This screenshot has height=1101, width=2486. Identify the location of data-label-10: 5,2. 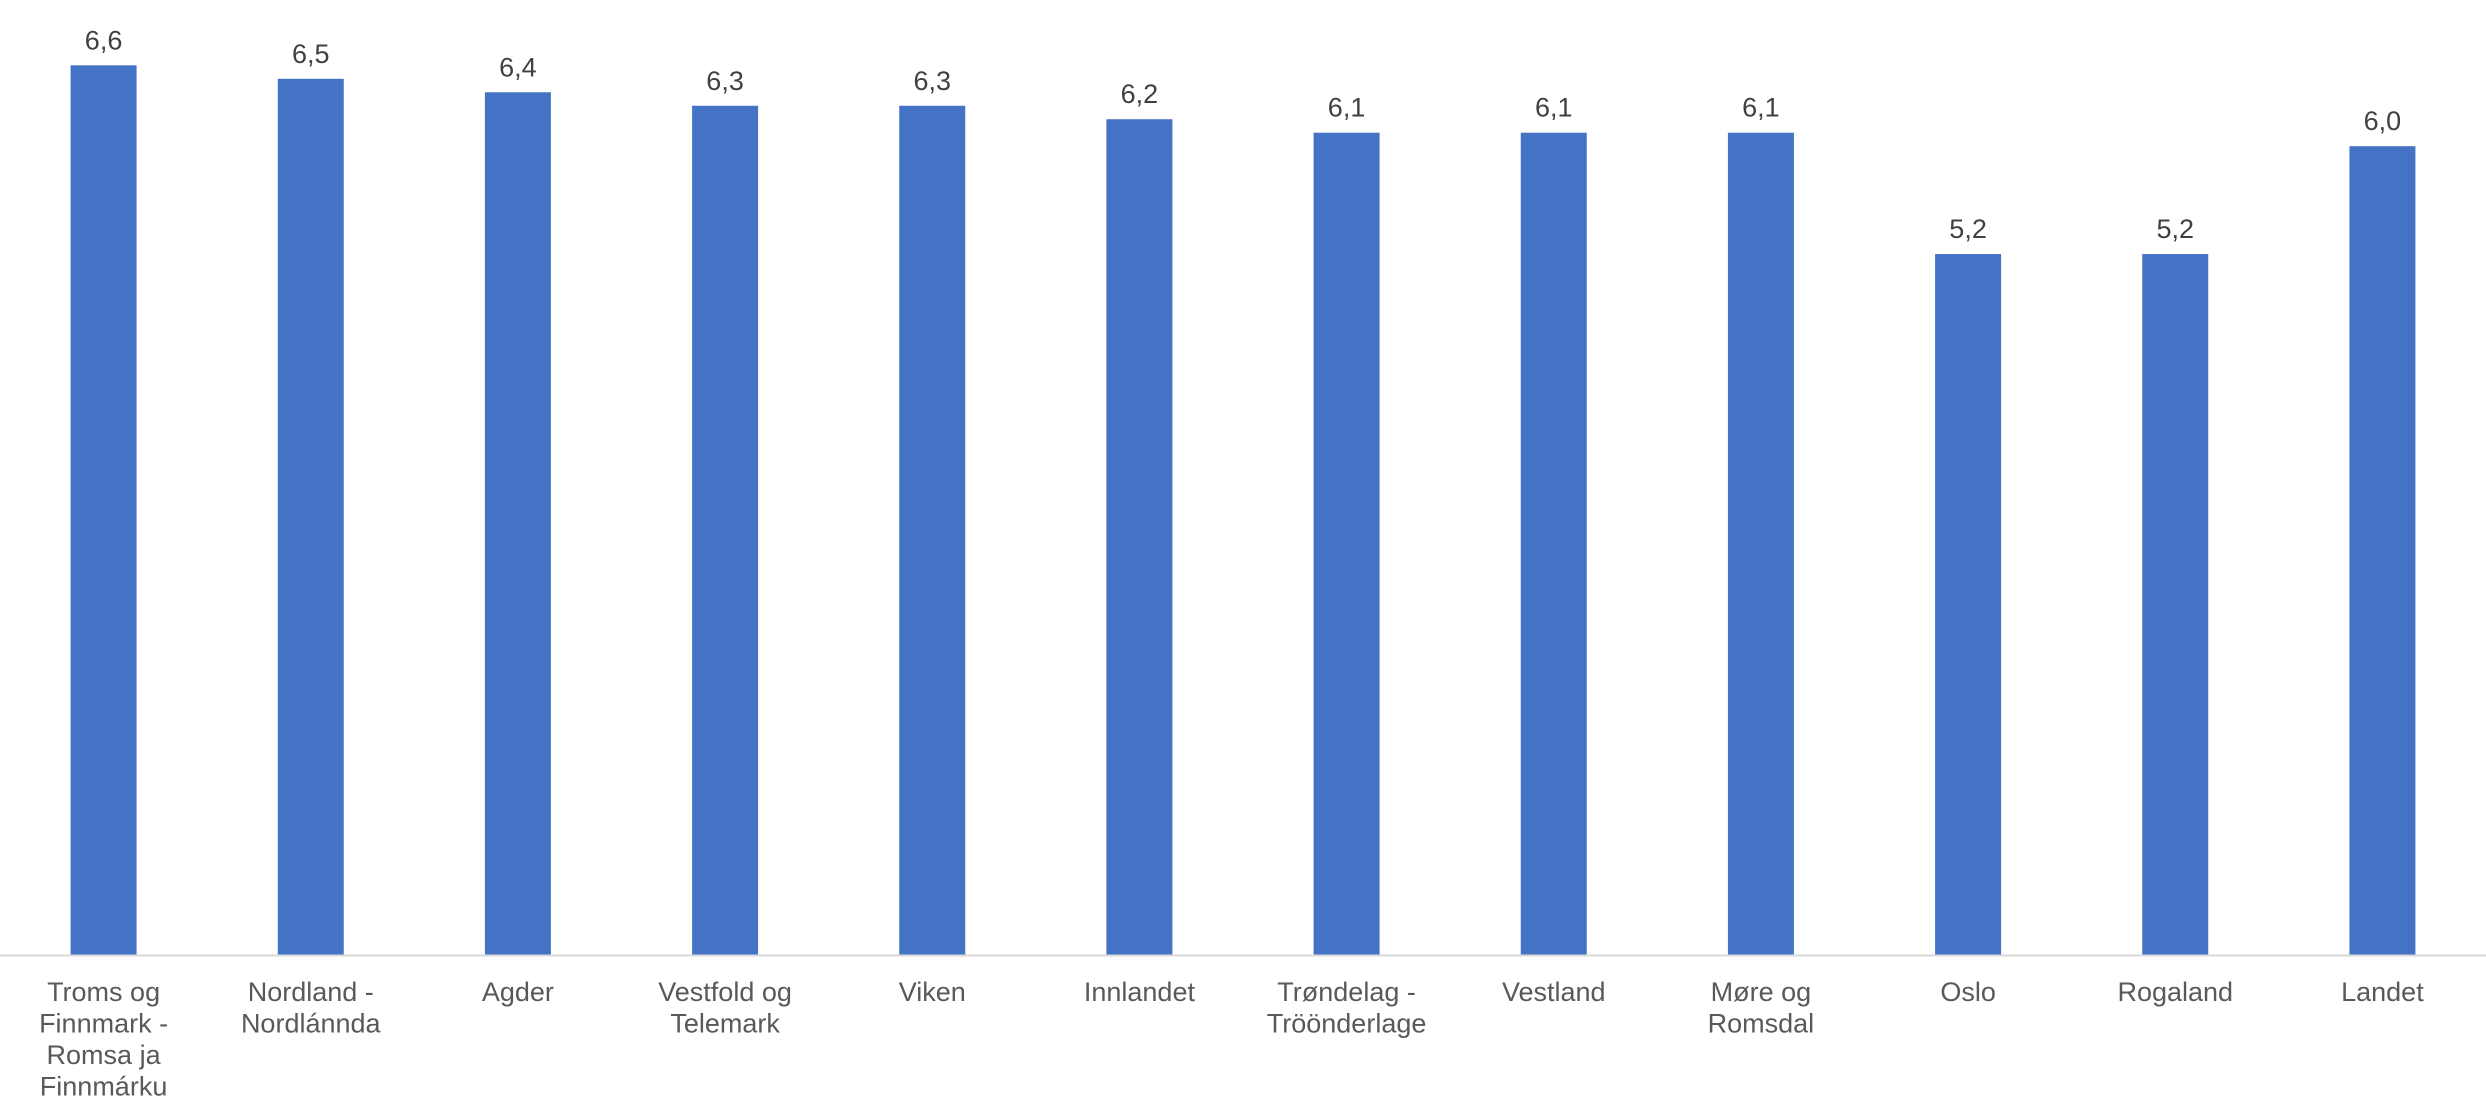
(1968, 229).